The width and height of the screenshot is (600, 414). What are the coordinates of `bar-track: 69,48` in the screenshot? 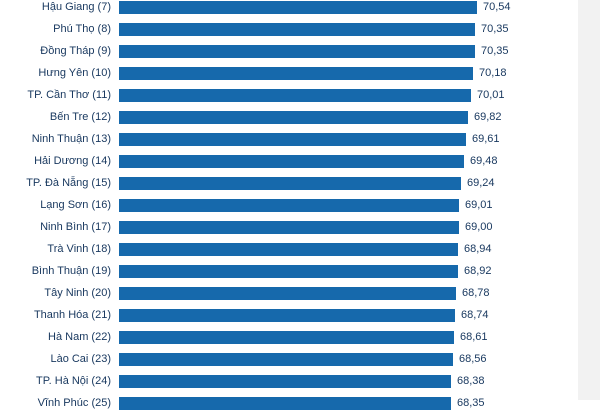 It's located at (347, 161).